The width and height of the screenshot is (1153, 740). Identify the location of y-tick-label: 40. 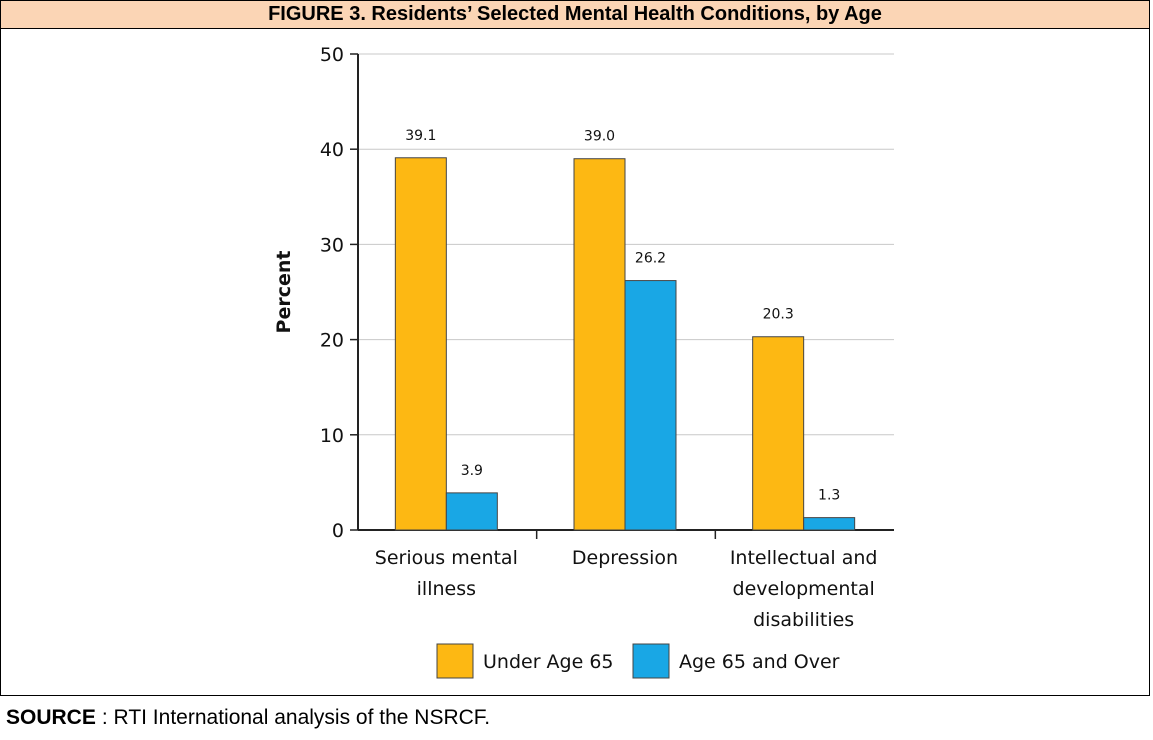
(332, 150).